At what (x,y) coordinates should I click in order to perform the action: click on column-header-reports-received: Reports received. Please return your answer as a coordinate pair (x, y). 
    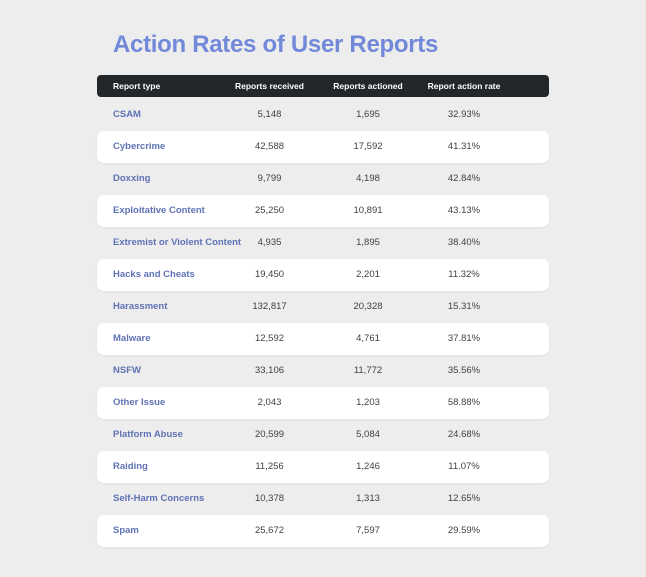
    Looking at the image, I should click on (269, 86).